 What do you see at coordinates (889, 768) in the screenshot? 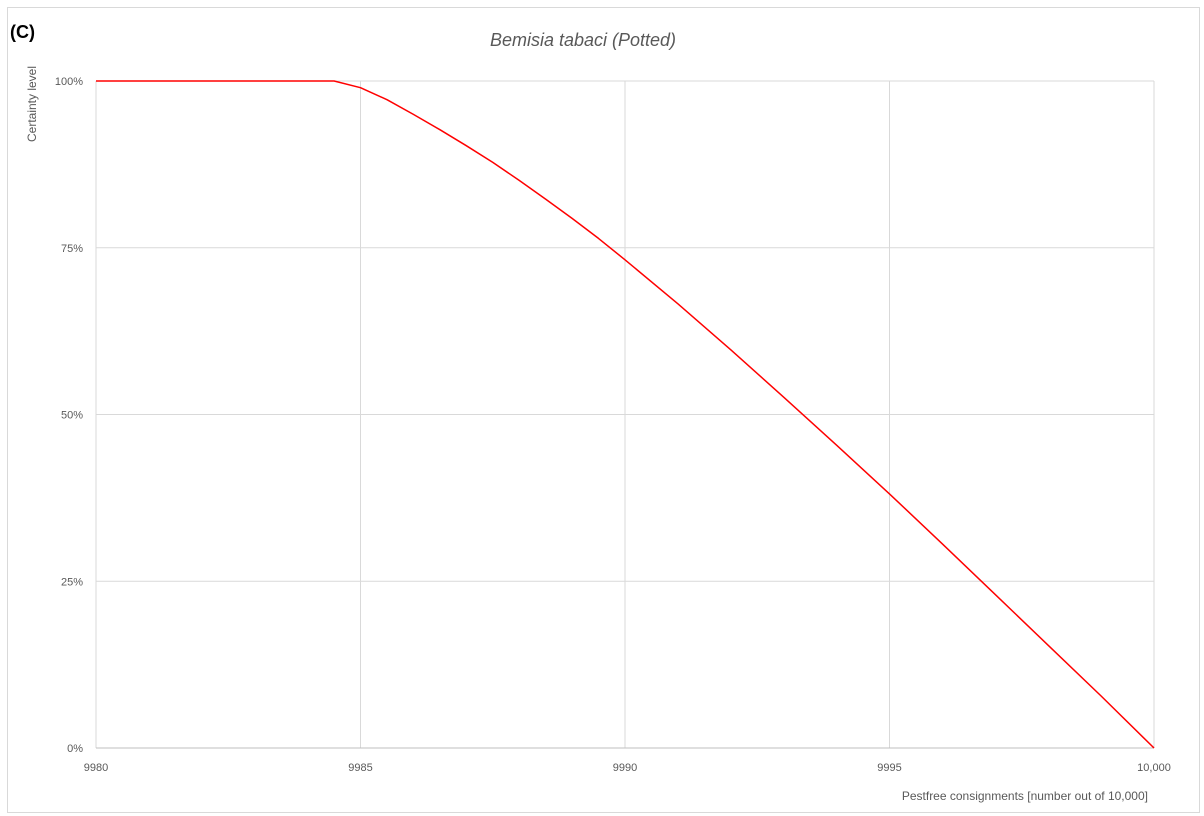
I see `x-tick-label: 9995` at bounding box center [889, 768].